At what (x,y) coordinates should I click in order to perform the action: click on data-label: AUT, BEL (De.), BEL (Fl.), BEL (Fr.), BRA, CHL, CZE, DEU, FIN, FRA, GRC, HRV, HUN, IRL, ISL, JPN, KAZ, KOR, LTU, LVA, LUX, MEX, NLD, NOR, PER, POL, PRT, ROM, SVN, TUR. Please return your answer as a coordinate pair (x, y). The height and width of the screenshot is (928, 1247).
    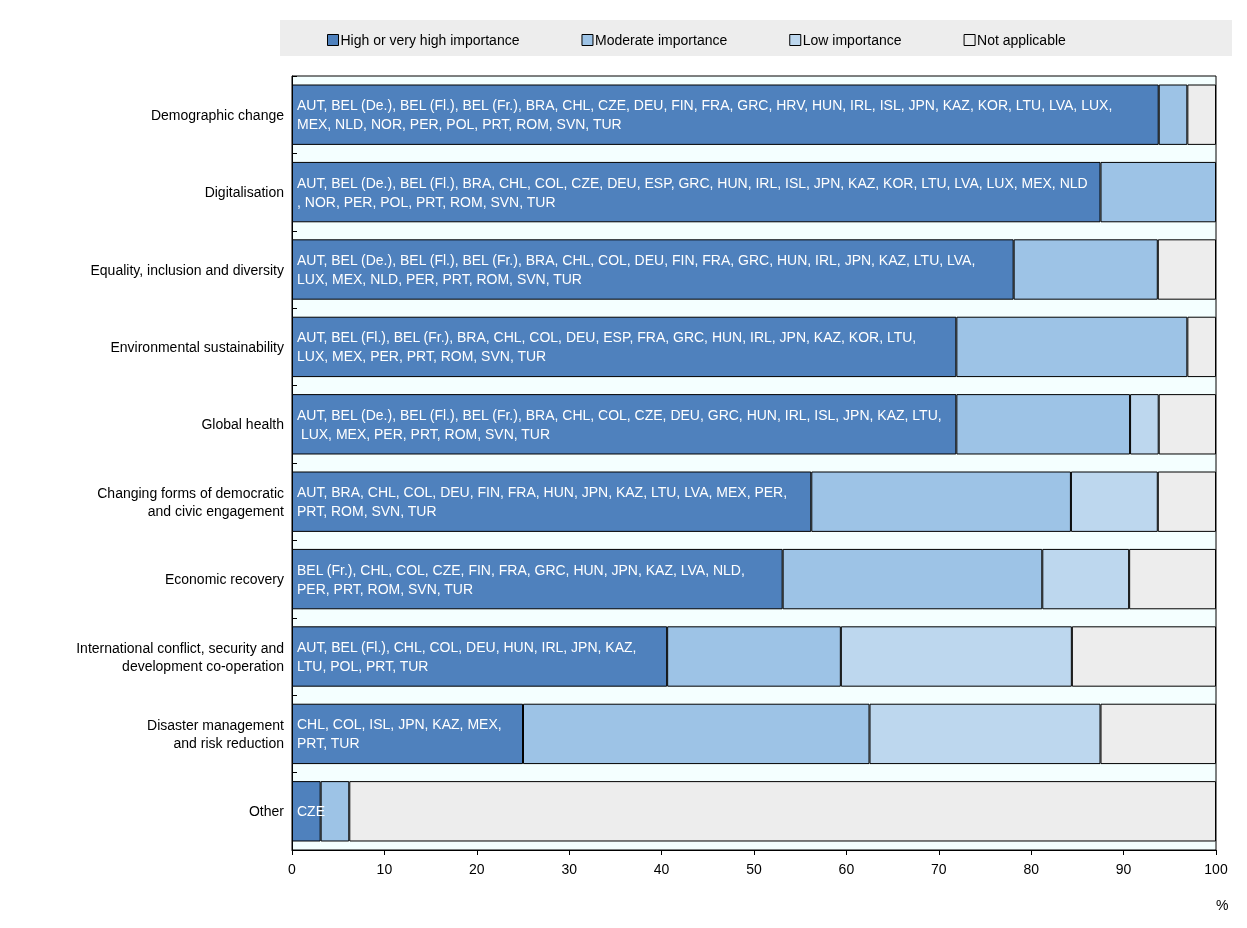
    Looking at the image, I should click on (707, 115).